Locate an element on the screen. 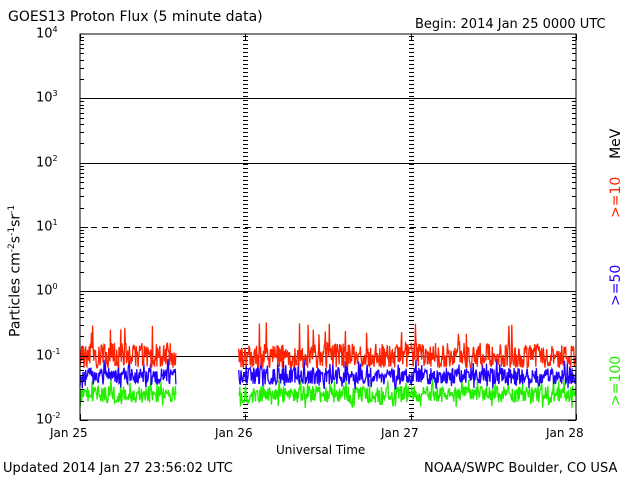 The height and width of the screenshot is (480, 640). y-tick-label: 10⁰ is located at coordinates (47, 290).